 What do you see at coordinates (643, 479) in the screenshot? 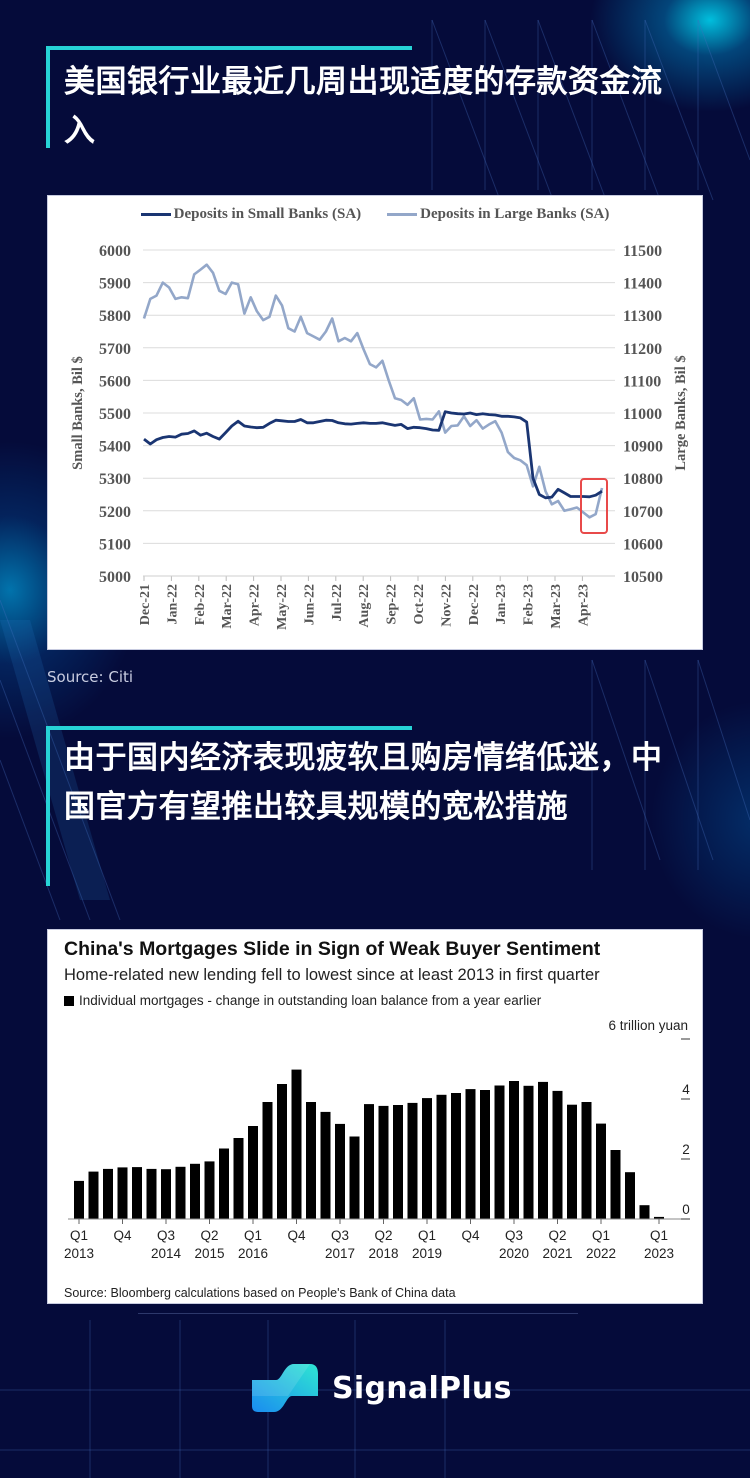
I see `y2-tick-label: 10800` at bounding box center [643, 479].